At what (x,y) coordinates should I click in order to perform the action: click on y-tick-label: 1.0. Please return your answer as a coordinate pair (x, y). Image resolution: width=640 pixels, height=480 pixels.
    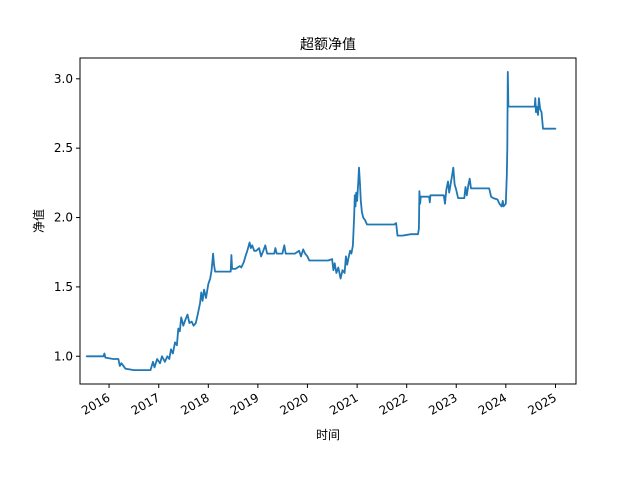
    Looking at the image, I should click on (63, 356).